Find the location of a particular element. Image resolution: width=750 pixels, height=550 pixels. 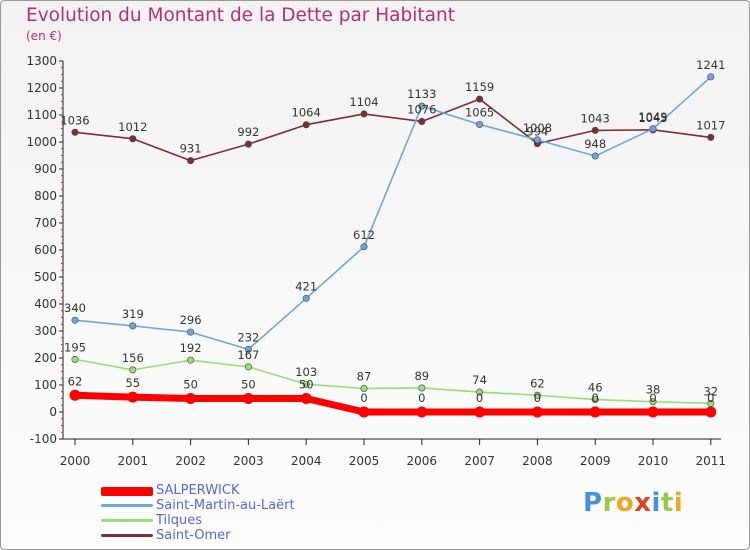

logo-letter: r is located at coordinates (609, 503).